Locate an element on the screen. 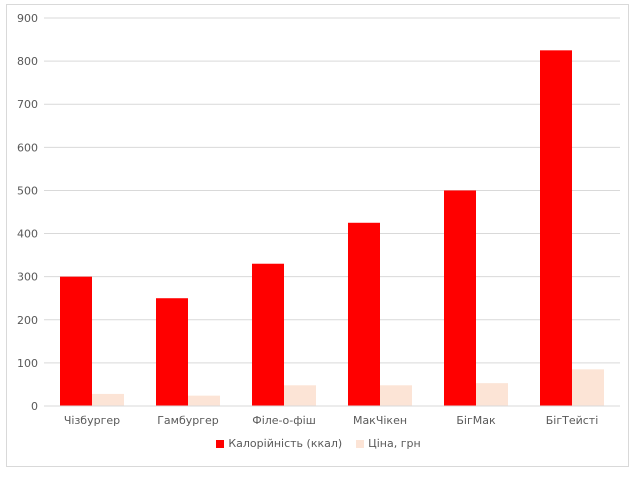  legend-label-price: Ціна, грн is located at coordinates (394, 443).